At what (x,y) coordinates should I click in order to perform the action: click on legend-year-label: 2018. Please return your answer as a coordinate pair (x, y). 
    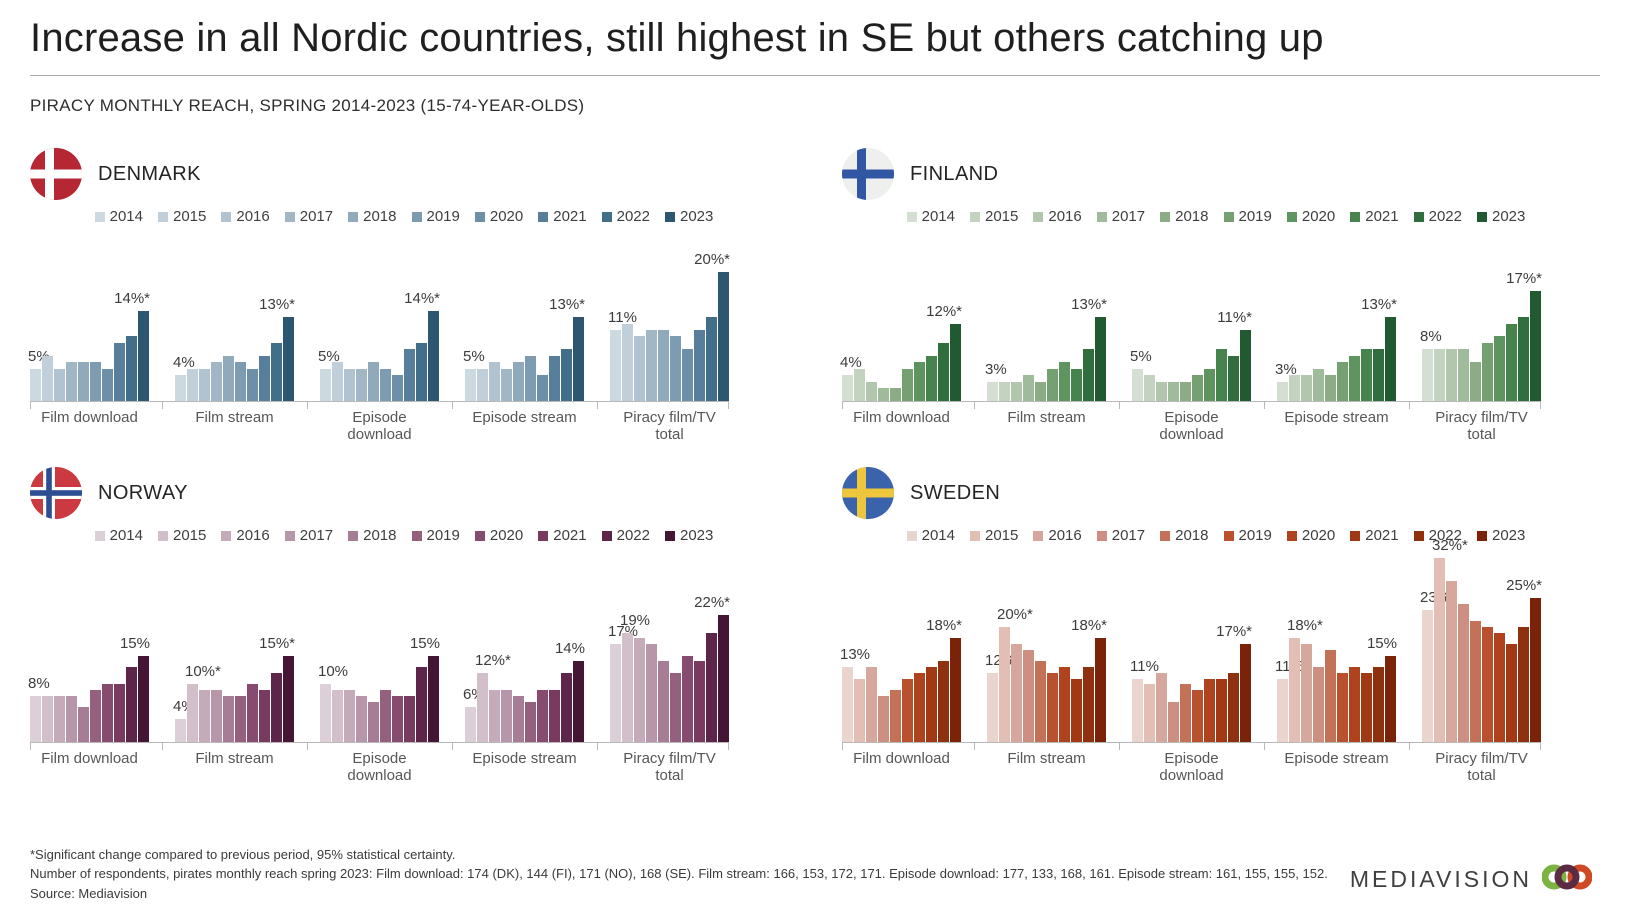
    Looking at the image, I should click on (1192, 535).